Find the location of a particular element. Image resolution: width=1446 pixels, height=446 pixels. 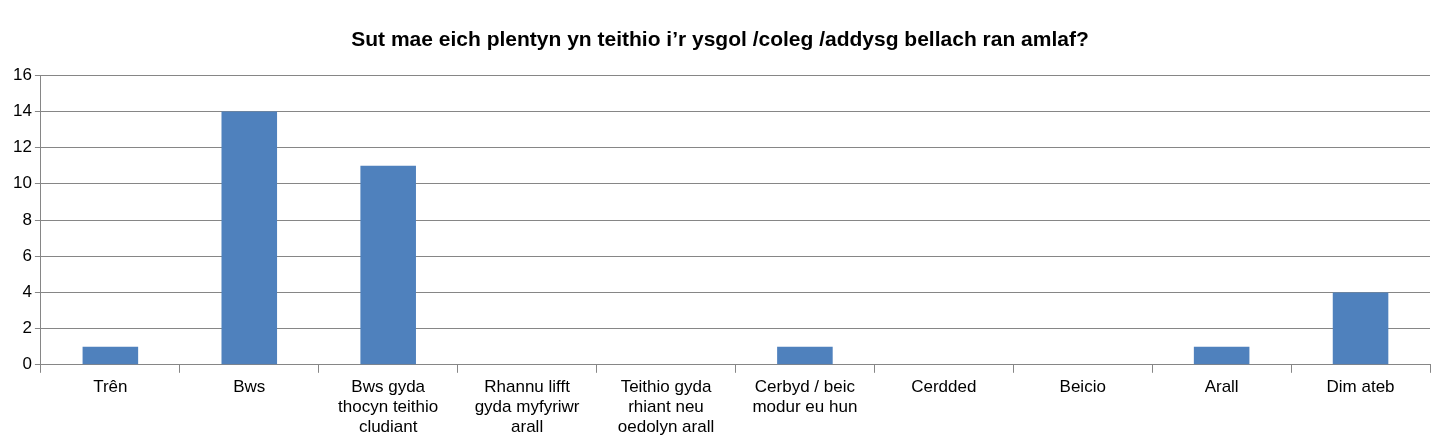

x-tick-label: Bws is located at coordinates (249, 386).